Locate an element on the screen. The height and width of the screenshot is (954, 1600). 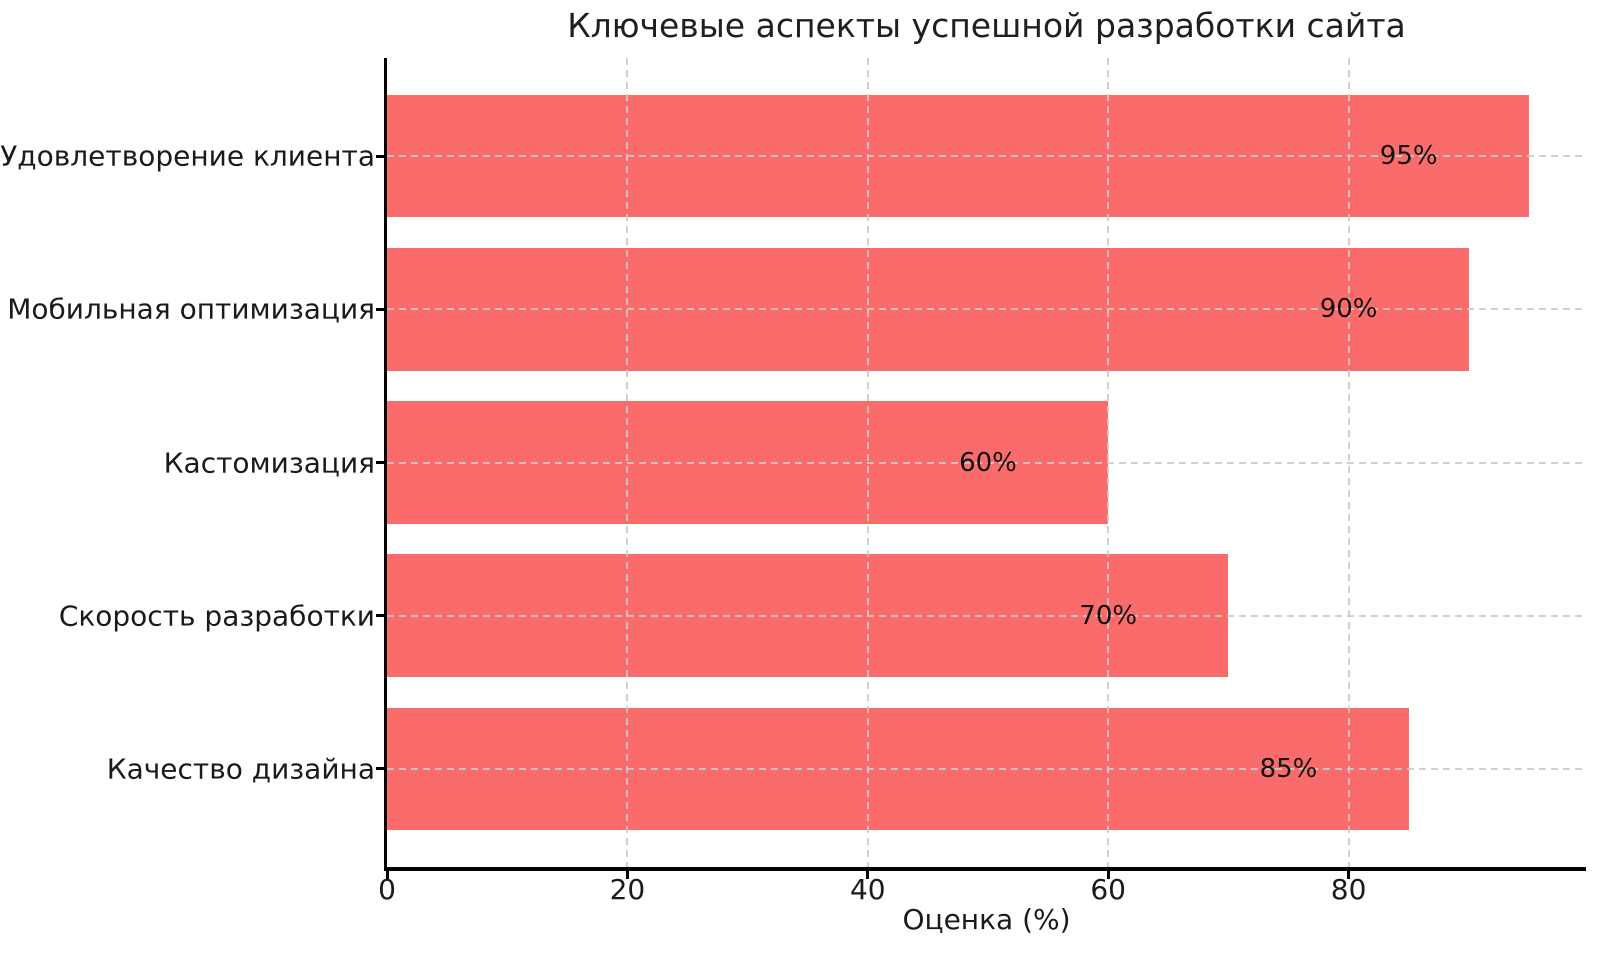
bar-value-label: 90% is located at coordinates (1348, 309).